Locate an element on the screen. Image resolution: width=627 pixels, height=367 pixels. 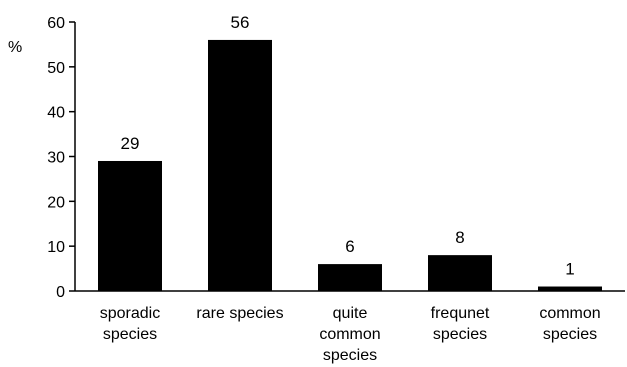
y-tick-label: 10 is located at coordinates (56, 247).